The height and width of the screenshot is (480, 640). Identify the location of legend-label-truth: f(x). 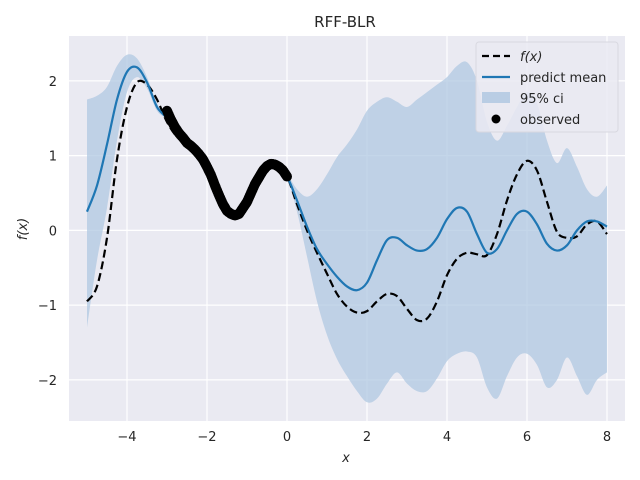
(531, 57).